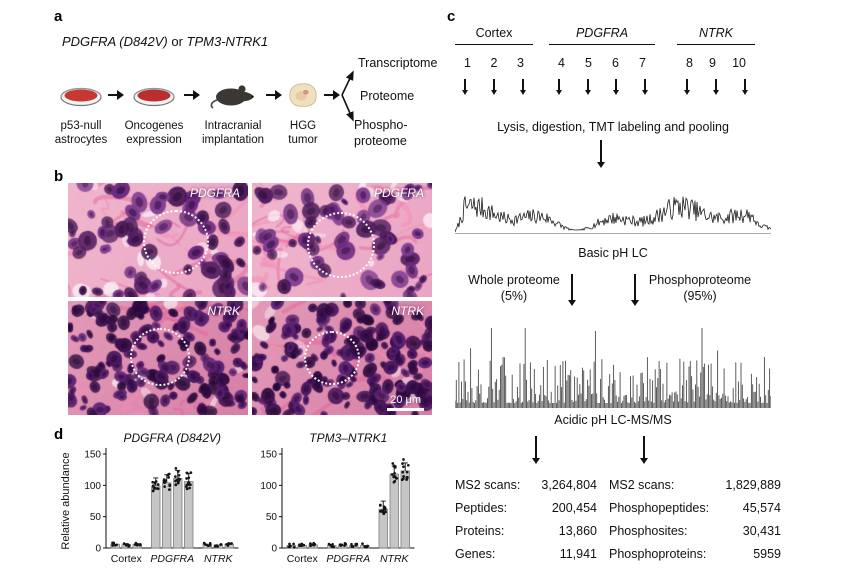  I want to click on step-label: Intracranial implantation, so click(232, 133).